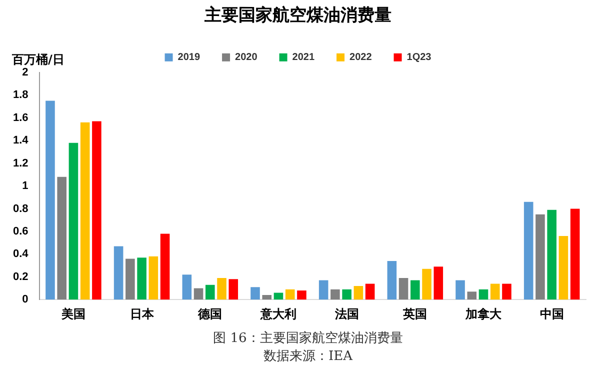 The height and width of the screenshot is (373, 616). What do you see at coordinates (21, 140) in the screenshot?
I see `y-tick-label: 1.4` at bounding box center [21, 140].